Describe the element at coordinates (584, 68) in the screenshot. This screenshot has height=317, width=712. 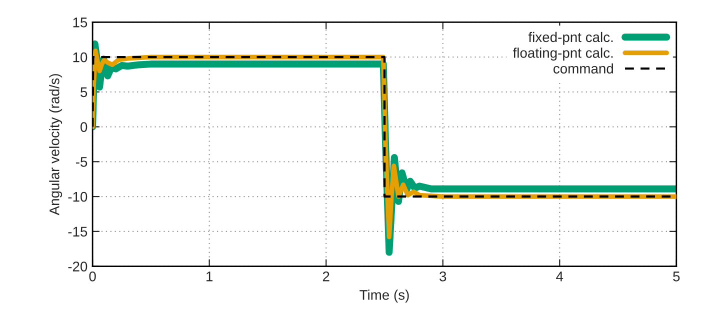
I see `legend-label: command` at that location.